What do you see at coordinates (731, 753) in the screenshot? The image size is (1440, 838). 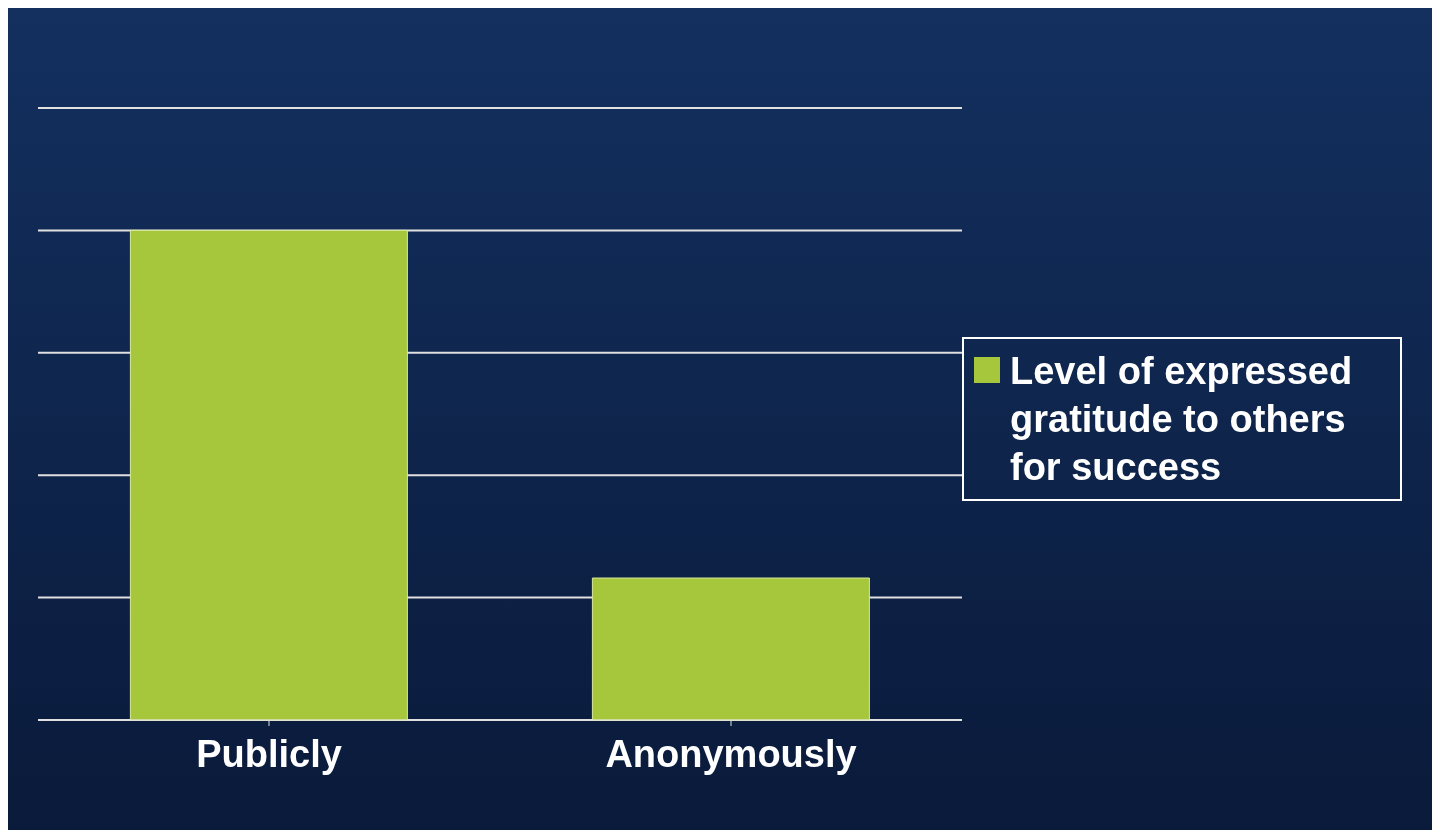 I see `x-tick-label: Anonymously` at bounding box center [731, 753].